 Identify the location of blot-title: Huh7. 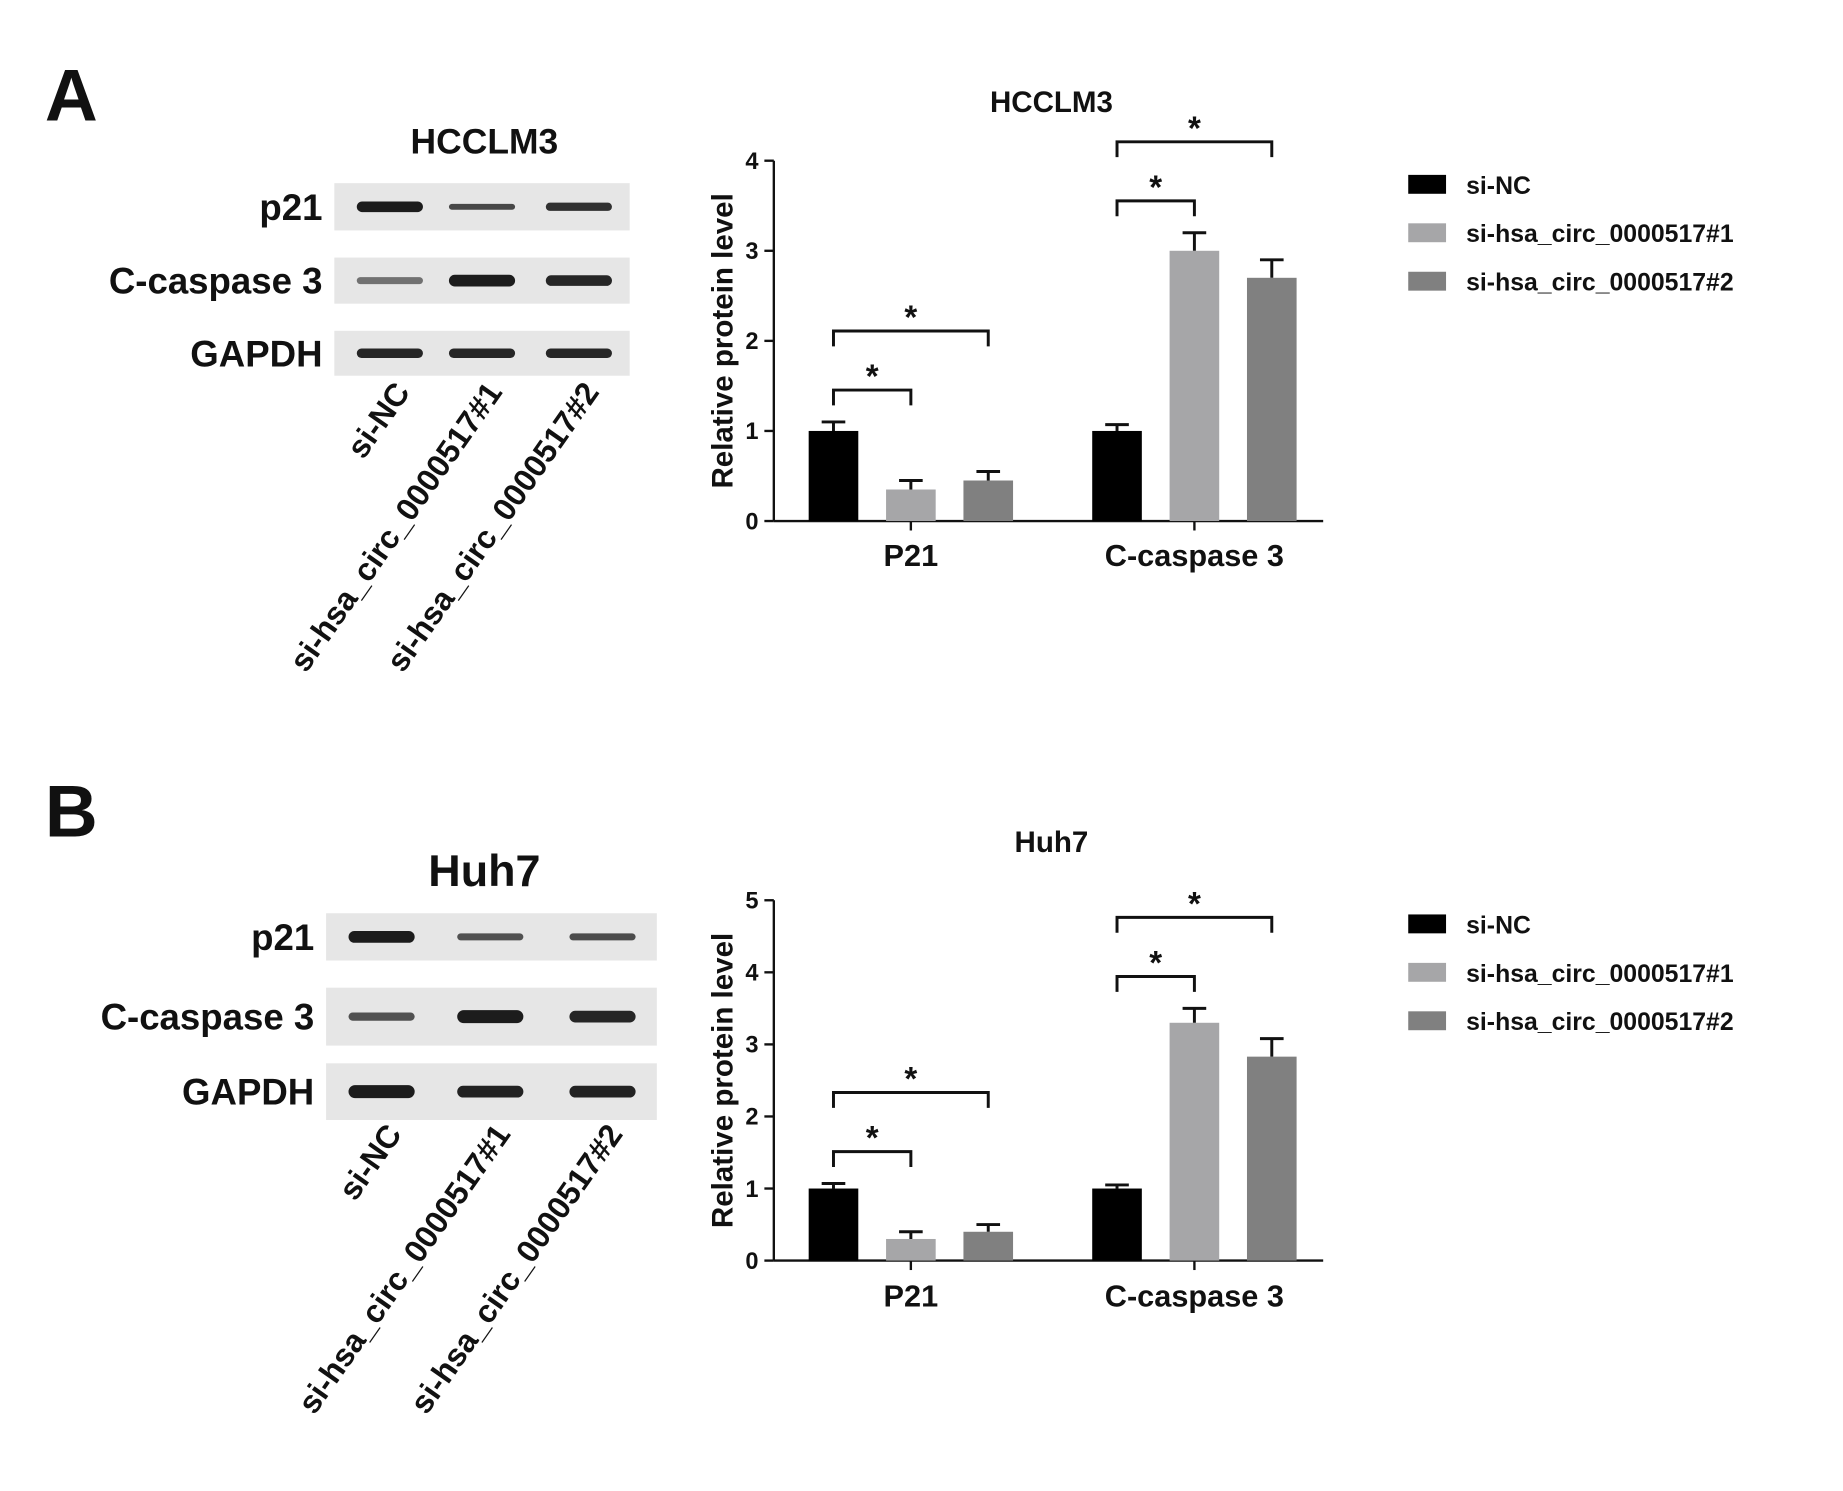
(484, 870).